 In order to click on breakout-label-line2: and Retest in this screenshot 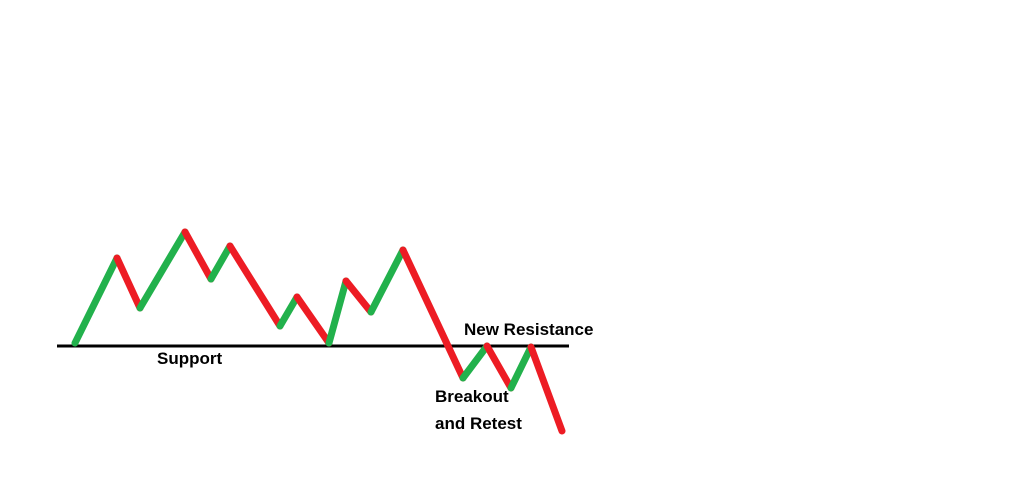, I will do `click(478, 423)`.